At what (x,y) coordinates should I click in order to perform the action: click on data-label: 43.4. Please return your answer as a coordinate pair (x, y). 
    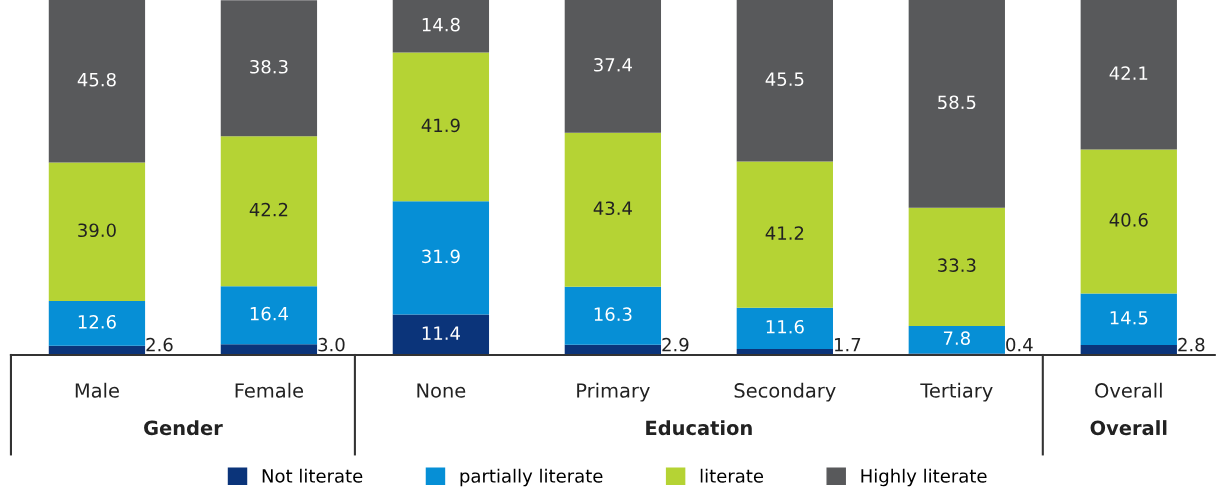
    Looking at the image, I should click on (612, 208).